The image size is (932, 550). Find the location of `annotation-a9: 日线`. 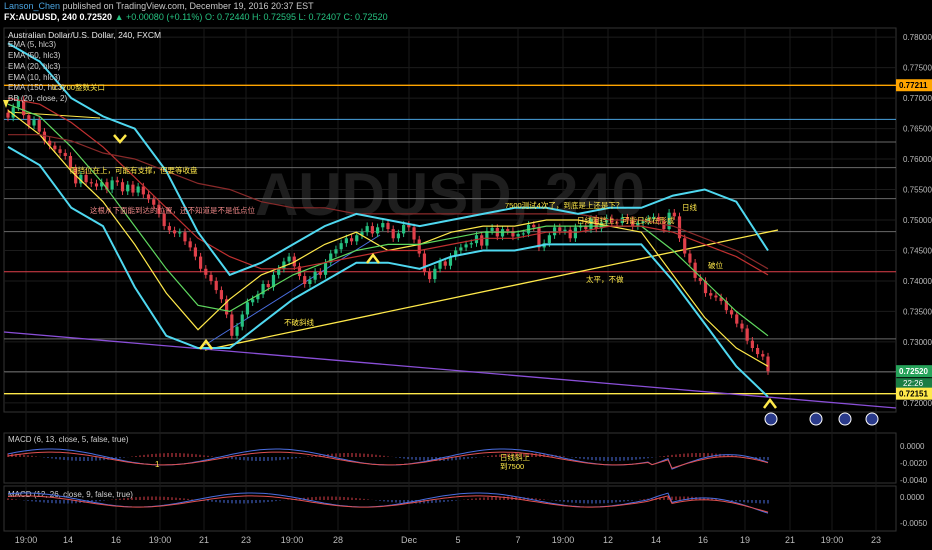

annotation-a9: 日线 is located at coordinates (689, 207).